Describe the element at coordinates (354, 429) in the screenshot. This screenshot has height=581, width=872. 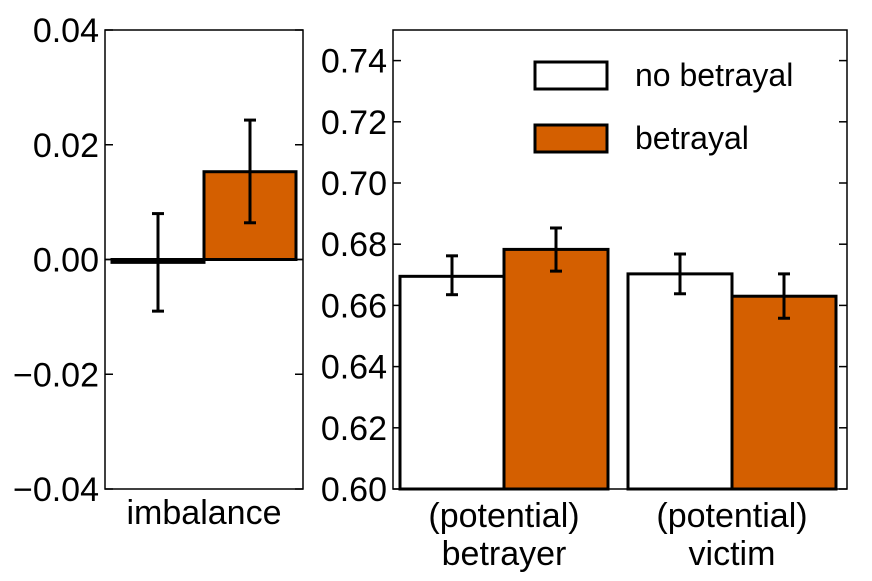
I see `y-tick-label: 0.62` at that location.